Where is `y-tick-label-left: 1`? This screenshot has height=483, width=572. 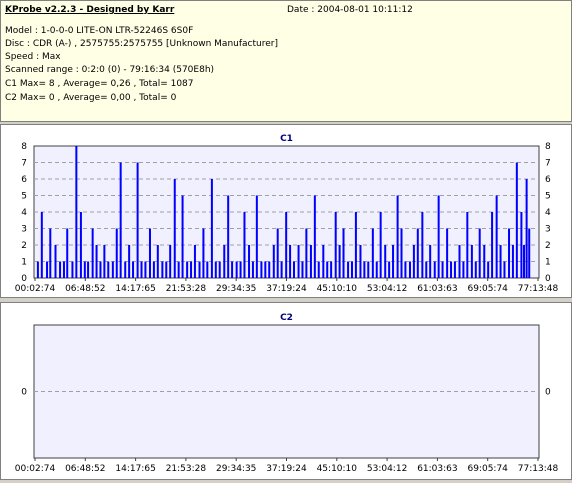
y-tick-label-left: 1 is located at coordinates (24, 263).